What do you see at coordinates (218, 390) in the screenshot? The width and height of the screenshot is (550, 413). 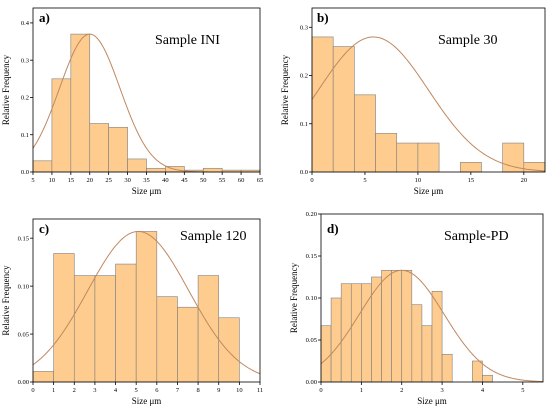 I see `x-tick-label: 9` at bounding box center [218, 390].